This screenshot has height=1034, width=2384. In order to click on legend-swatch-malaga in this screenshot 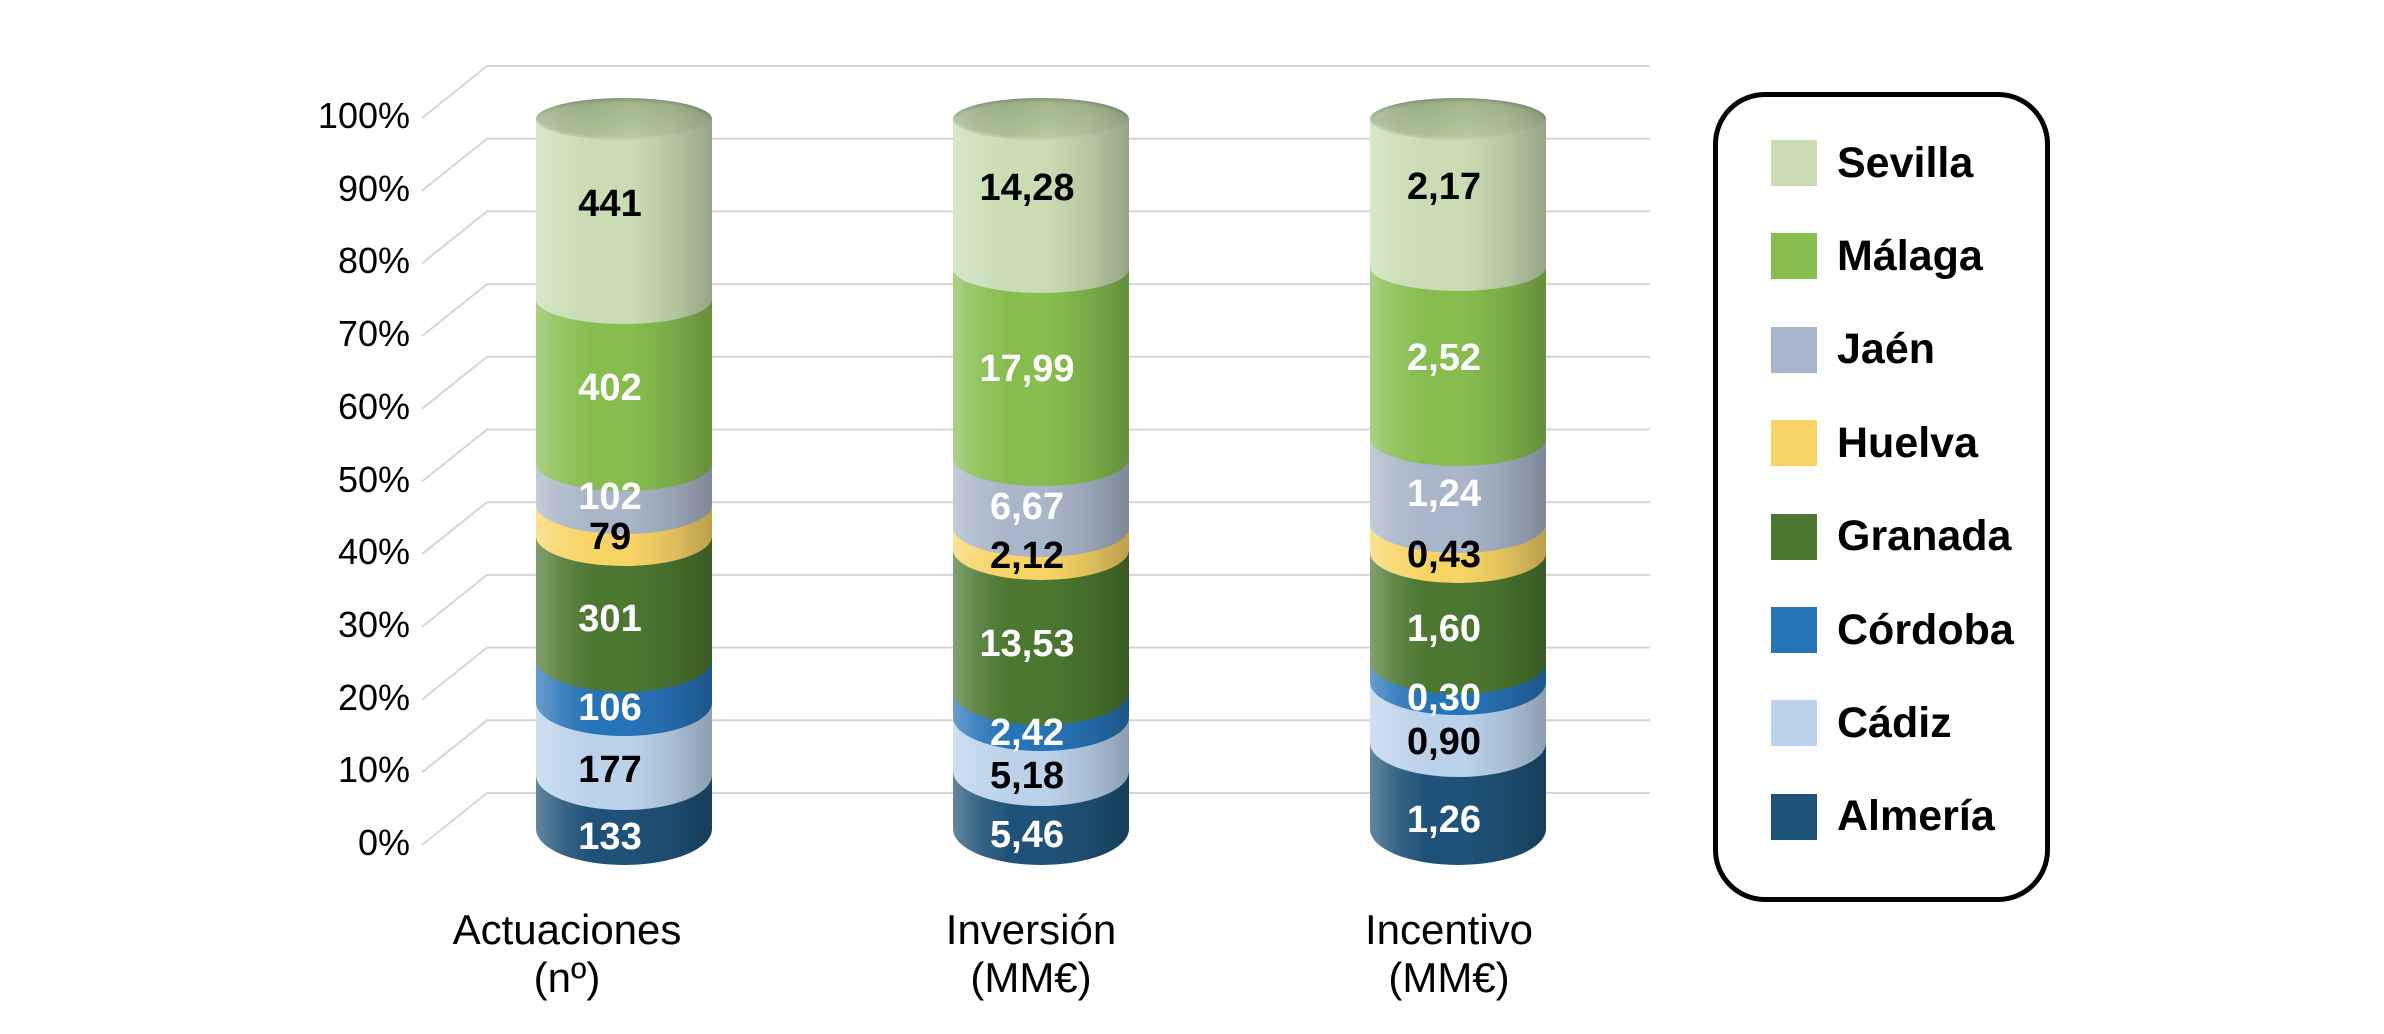, I will do `click(1794, 256)`.